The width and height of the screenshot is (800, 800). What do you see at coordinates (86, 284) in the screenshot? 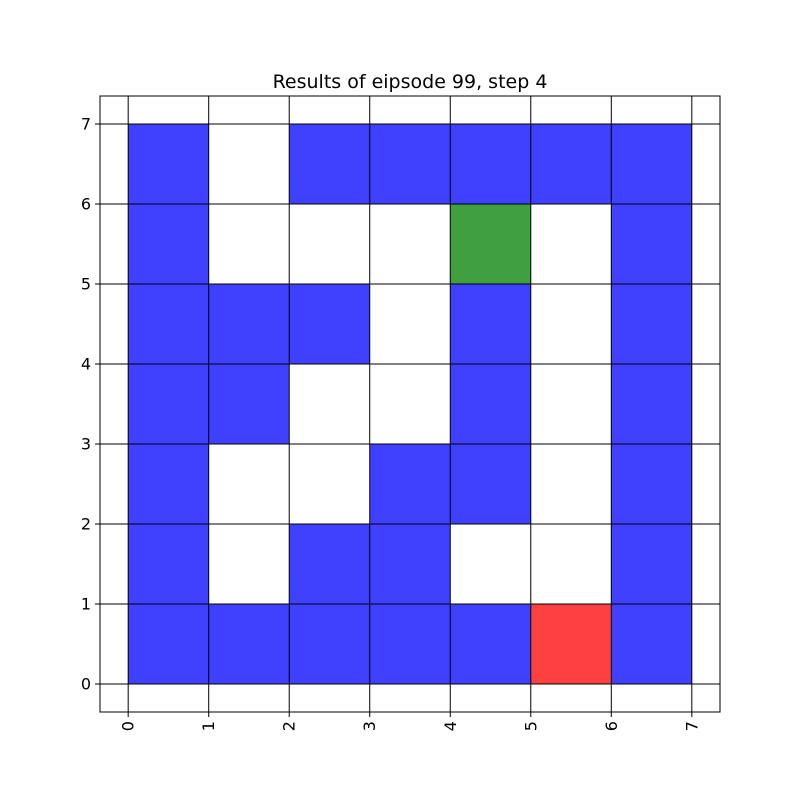
I see `y-tick-label-5: 5` at bounding box center [86, 284].